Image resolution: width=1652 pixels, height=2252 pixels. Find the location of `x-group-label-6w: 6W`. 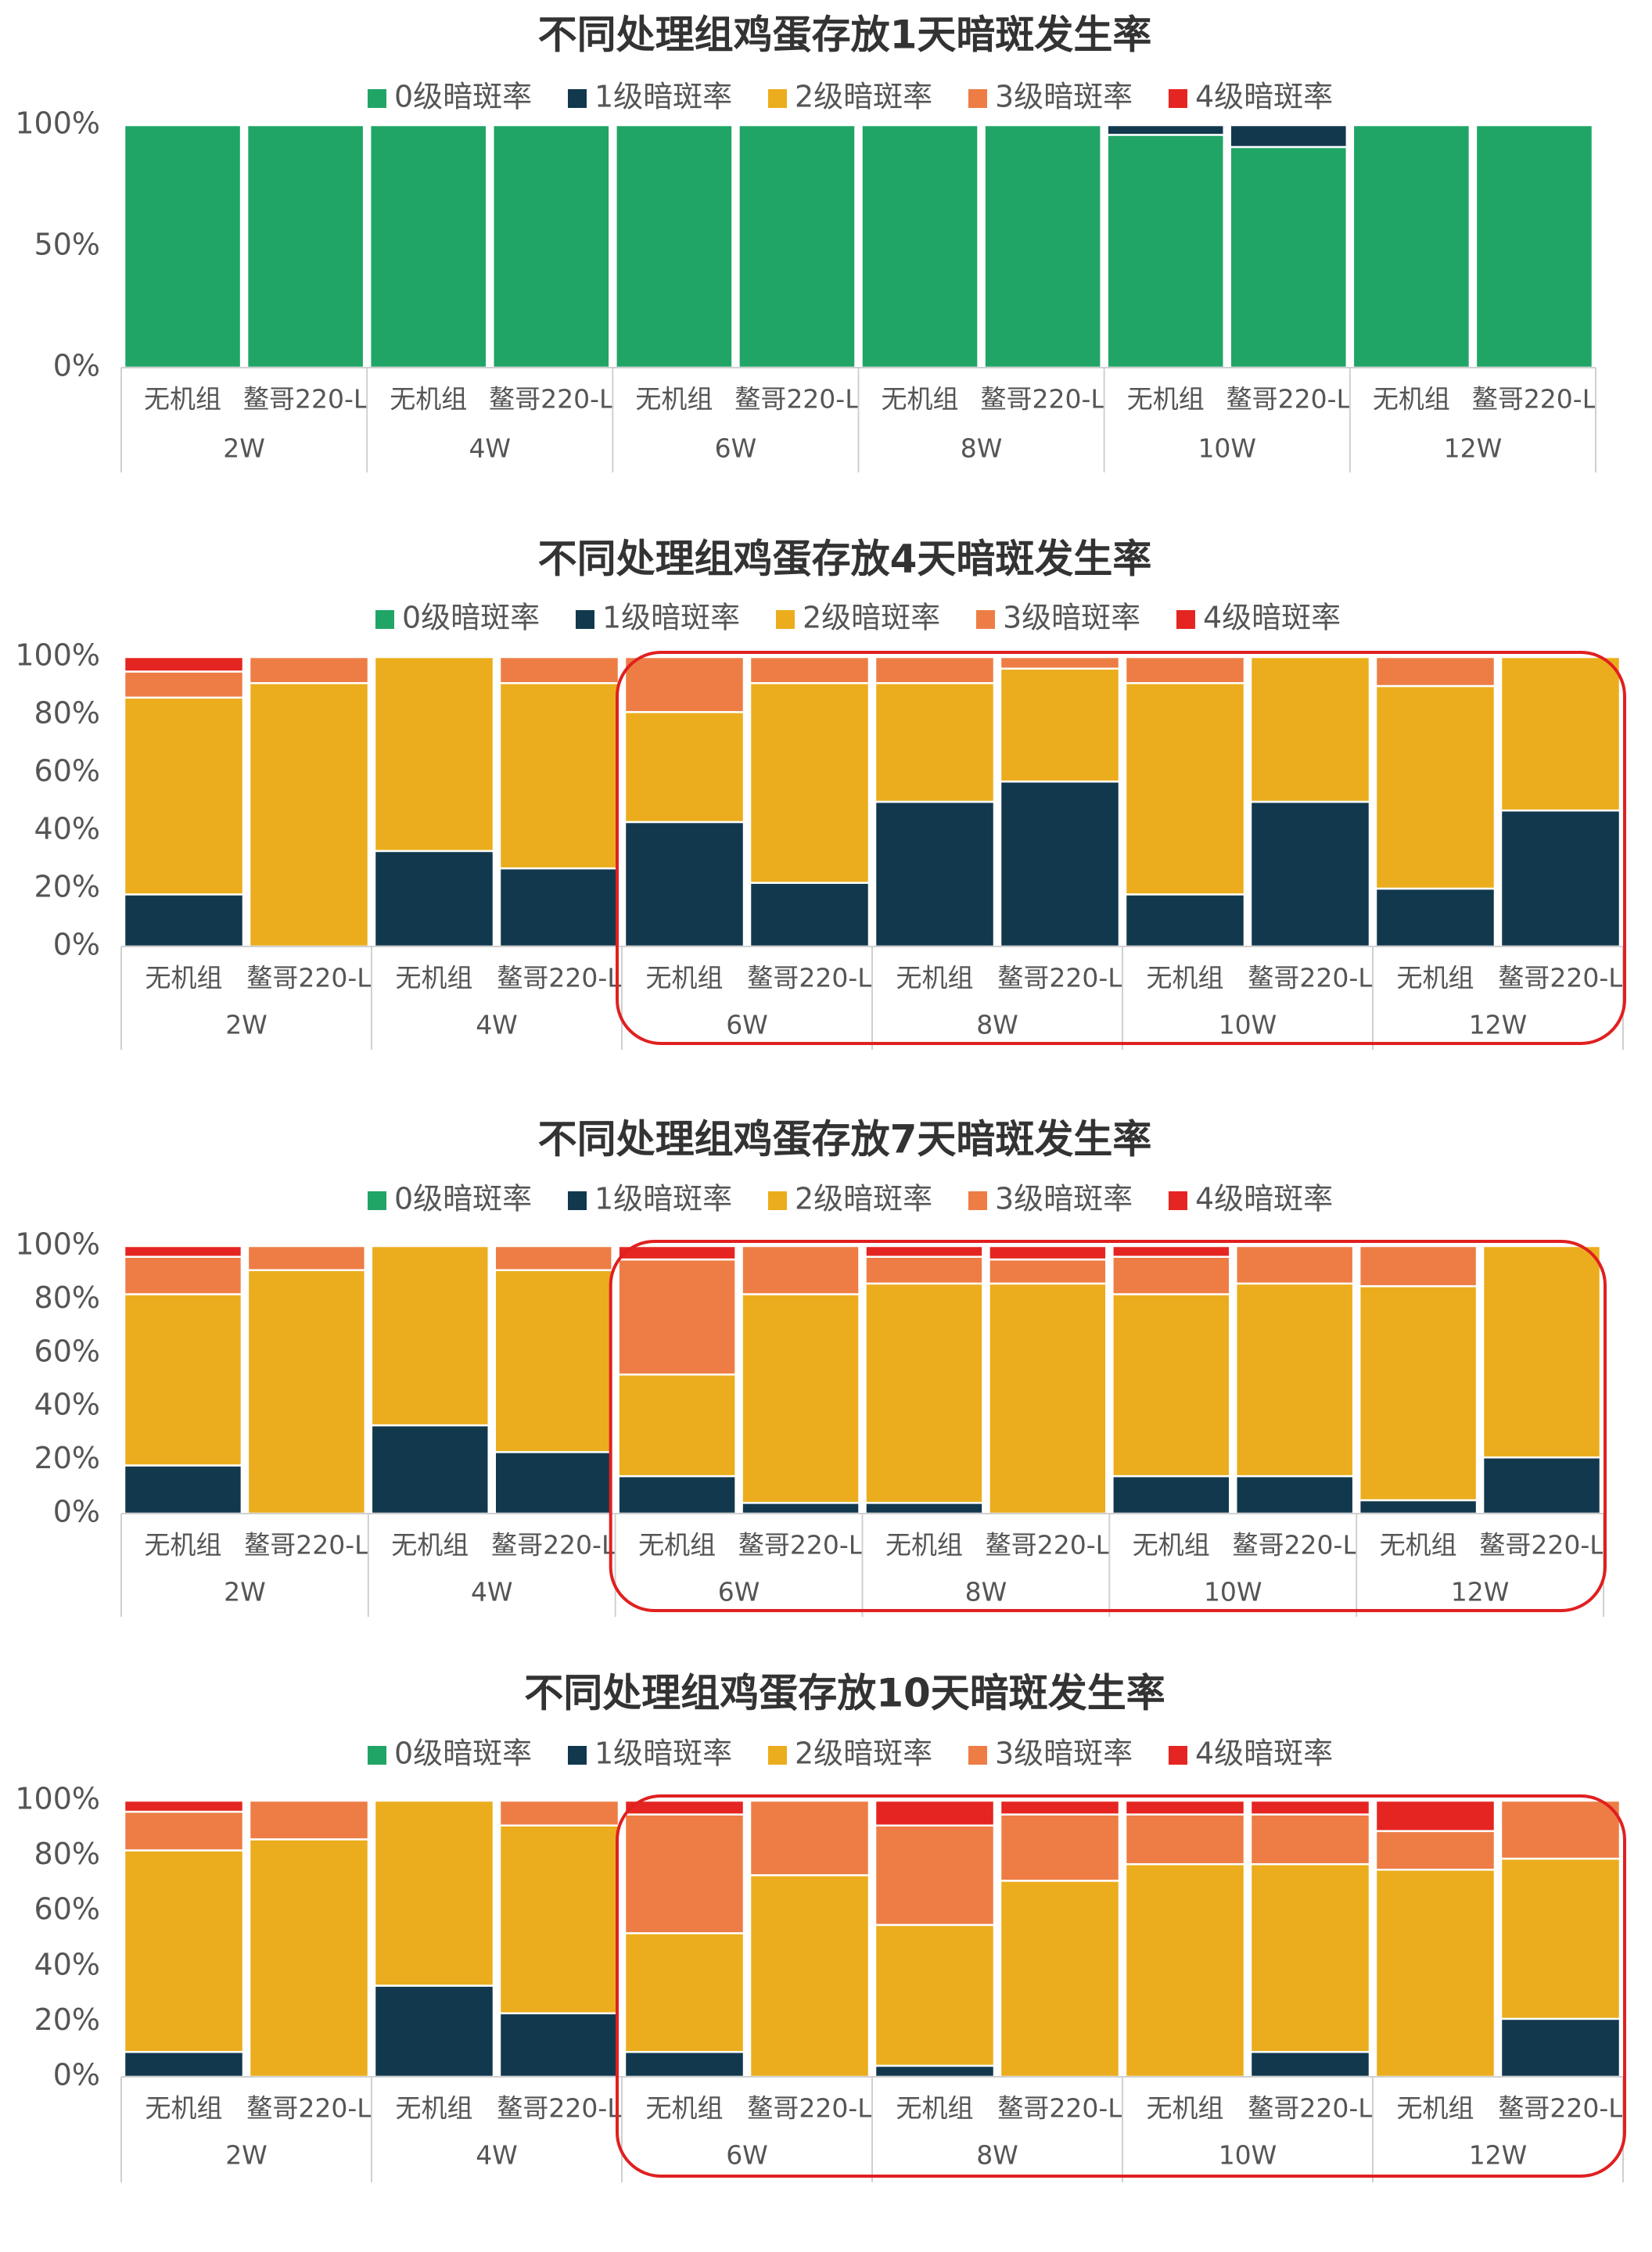

x-group-label-6w: 6W is located at coordinates (747, 1025).